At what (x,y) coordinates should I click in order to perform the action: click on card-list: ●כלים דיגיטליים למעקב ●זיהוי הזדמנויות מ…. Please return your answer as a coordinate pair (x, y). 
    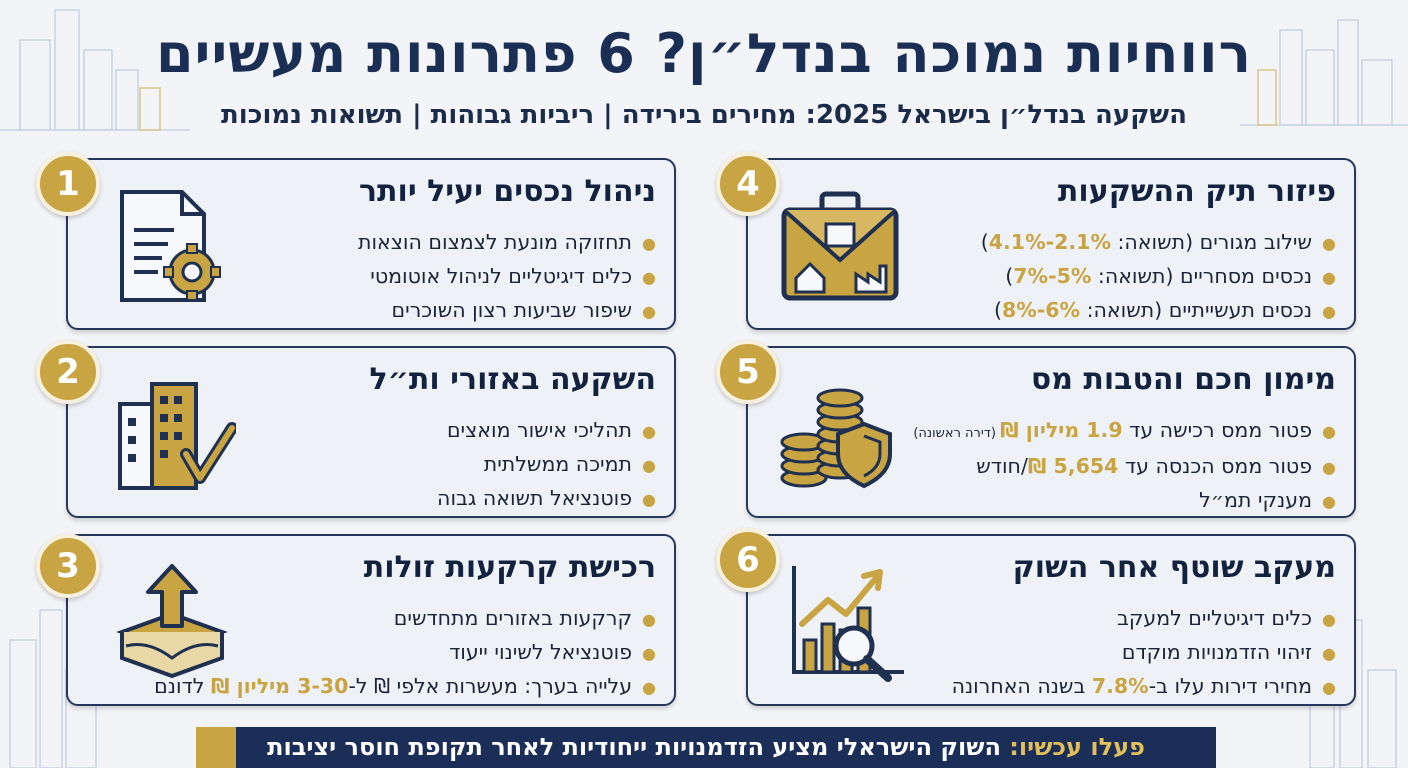
    Looking at the image, I should click on (1144, 653).